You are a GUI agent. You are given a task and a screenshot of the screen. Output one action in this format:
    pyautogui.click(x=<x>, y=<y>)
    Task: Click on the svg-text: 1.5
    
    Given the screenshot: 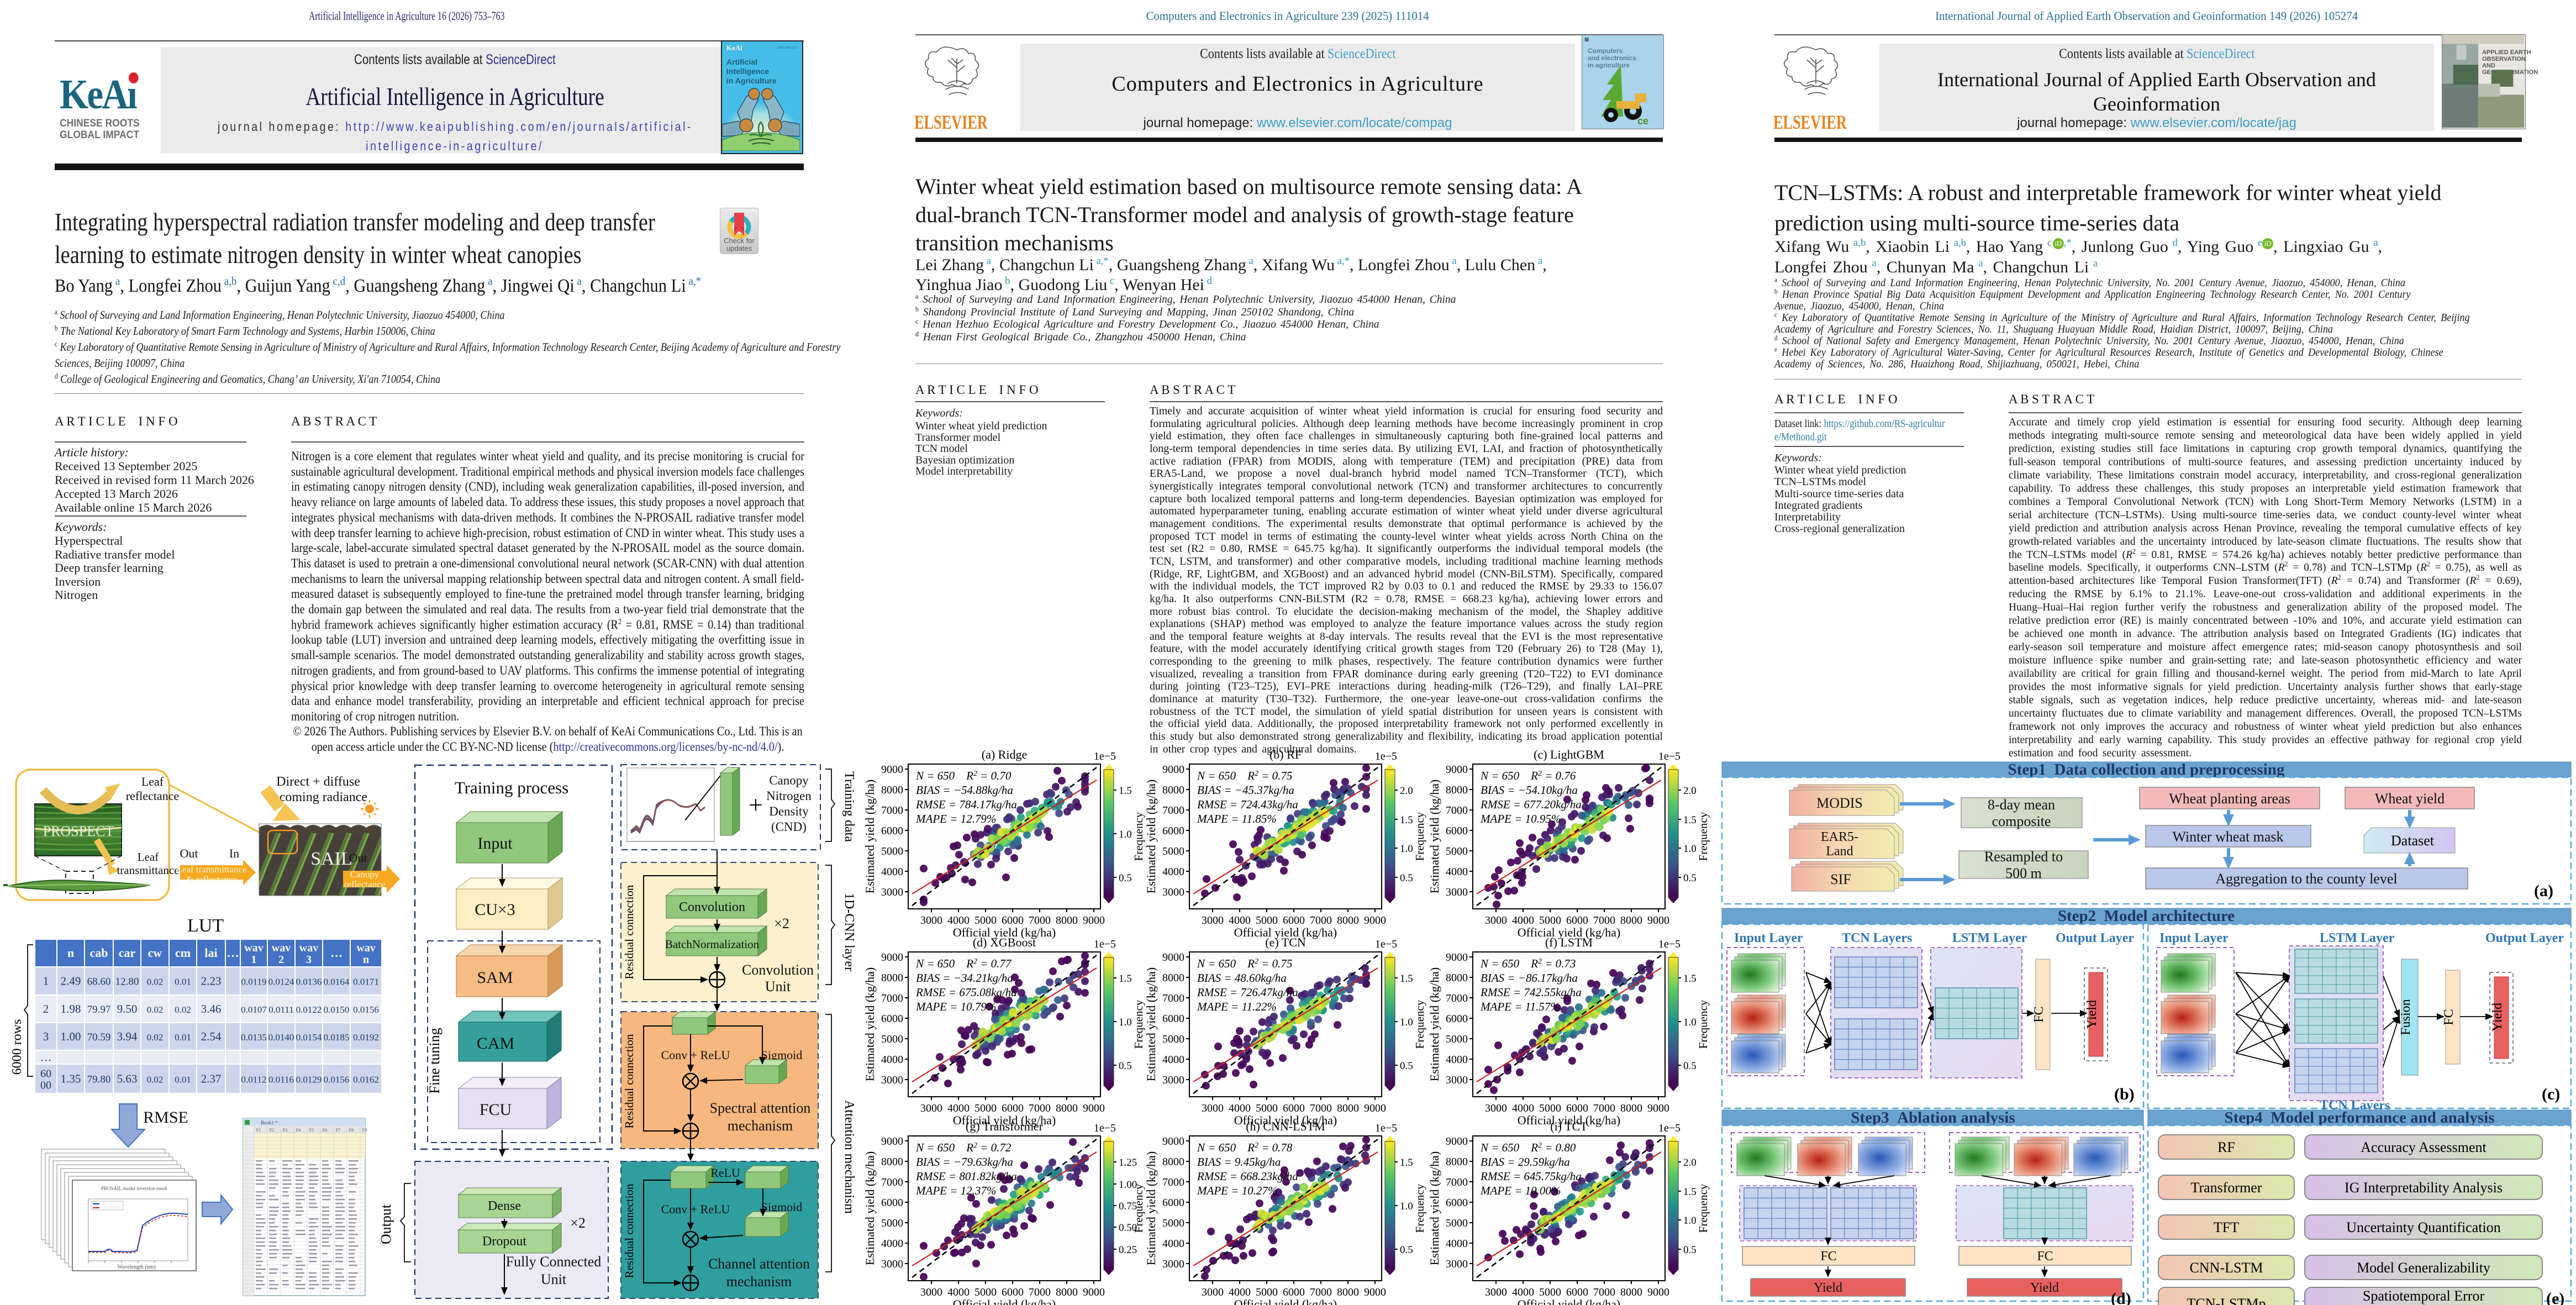 What is the action you would take?
    pyautogui.click(x=1406, y=979)
    